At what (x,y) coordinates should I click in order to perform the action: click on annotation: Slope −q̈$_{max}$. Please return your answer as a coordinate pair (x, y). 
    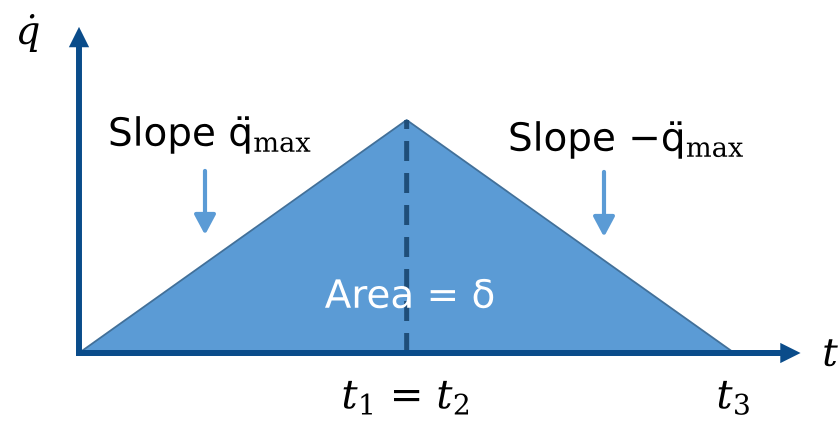
    Looking at the image, I should click on (626, 140).